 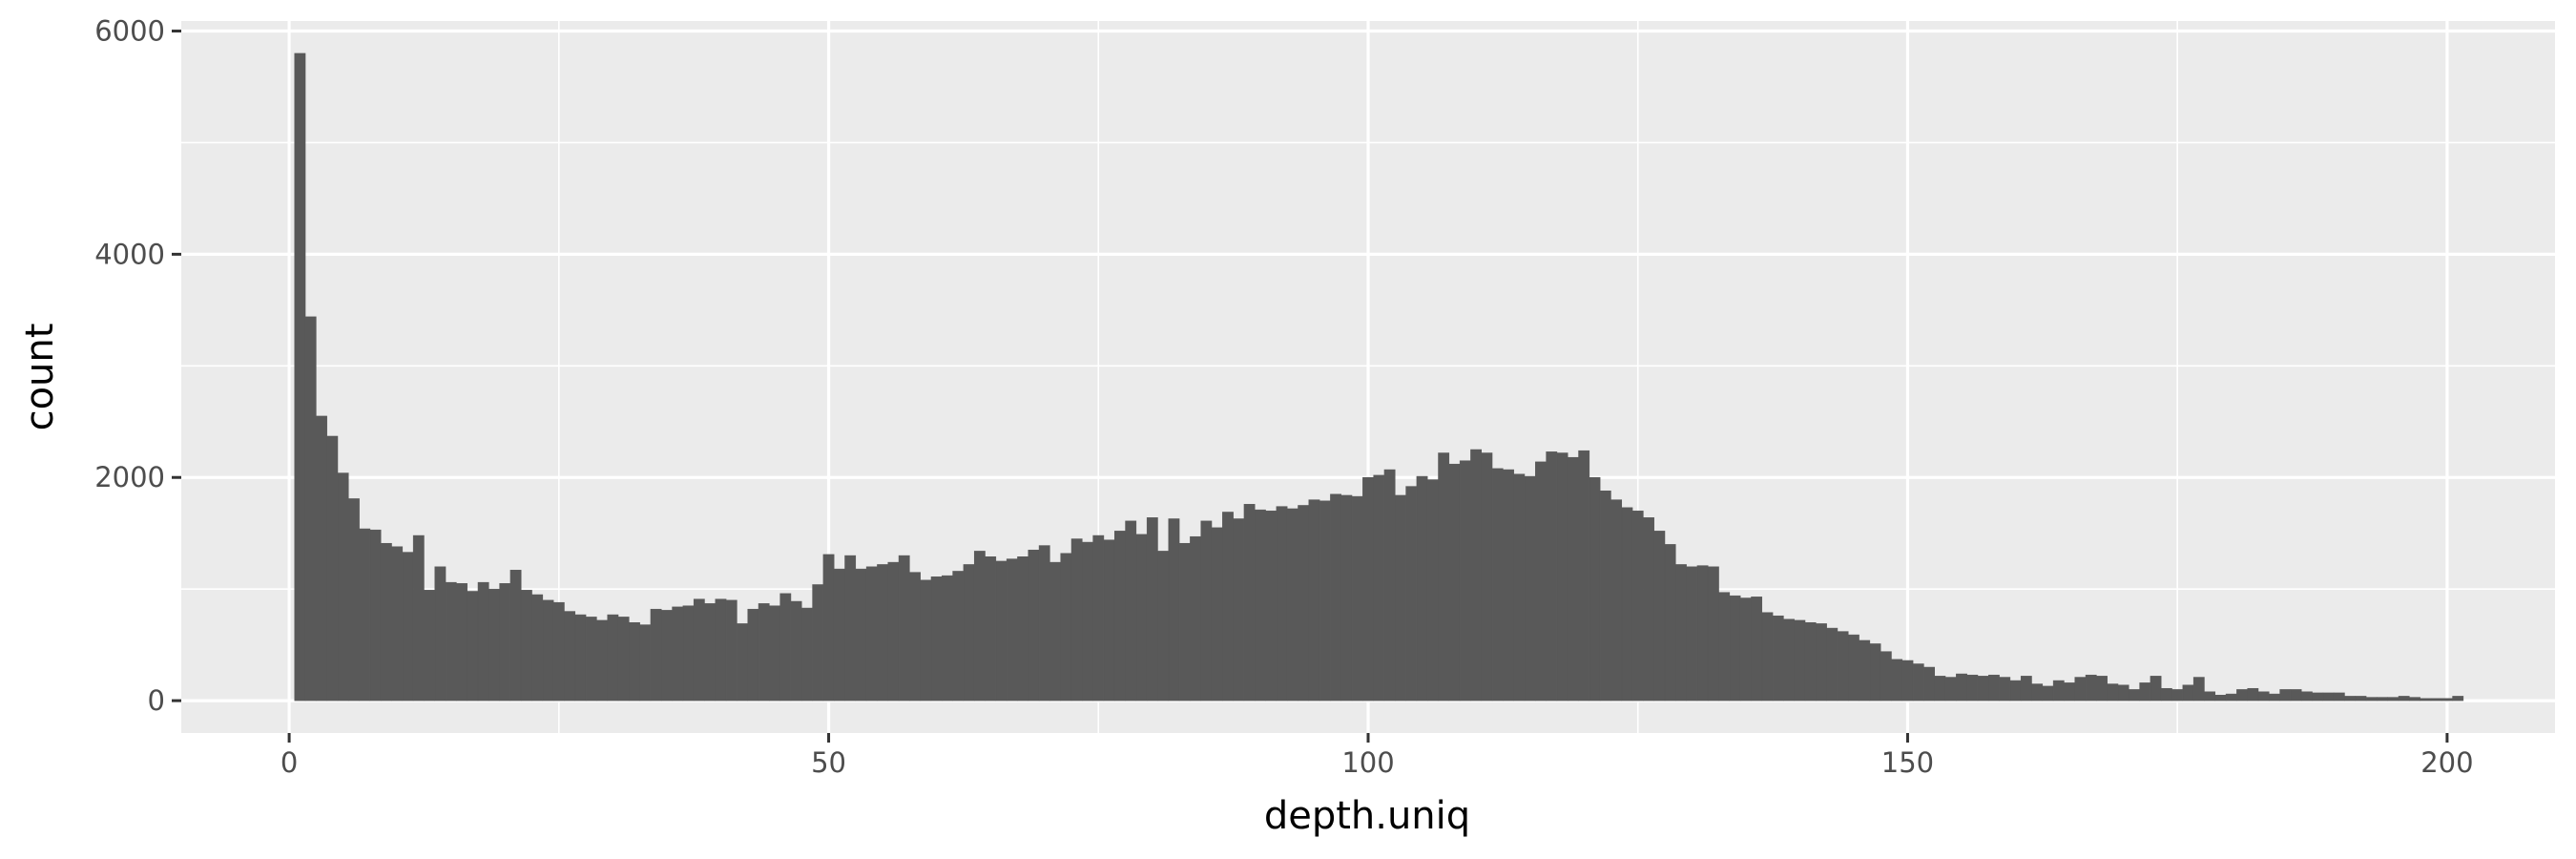 I want to click on y-tick-label: 6000, so click(x=129, y=31).